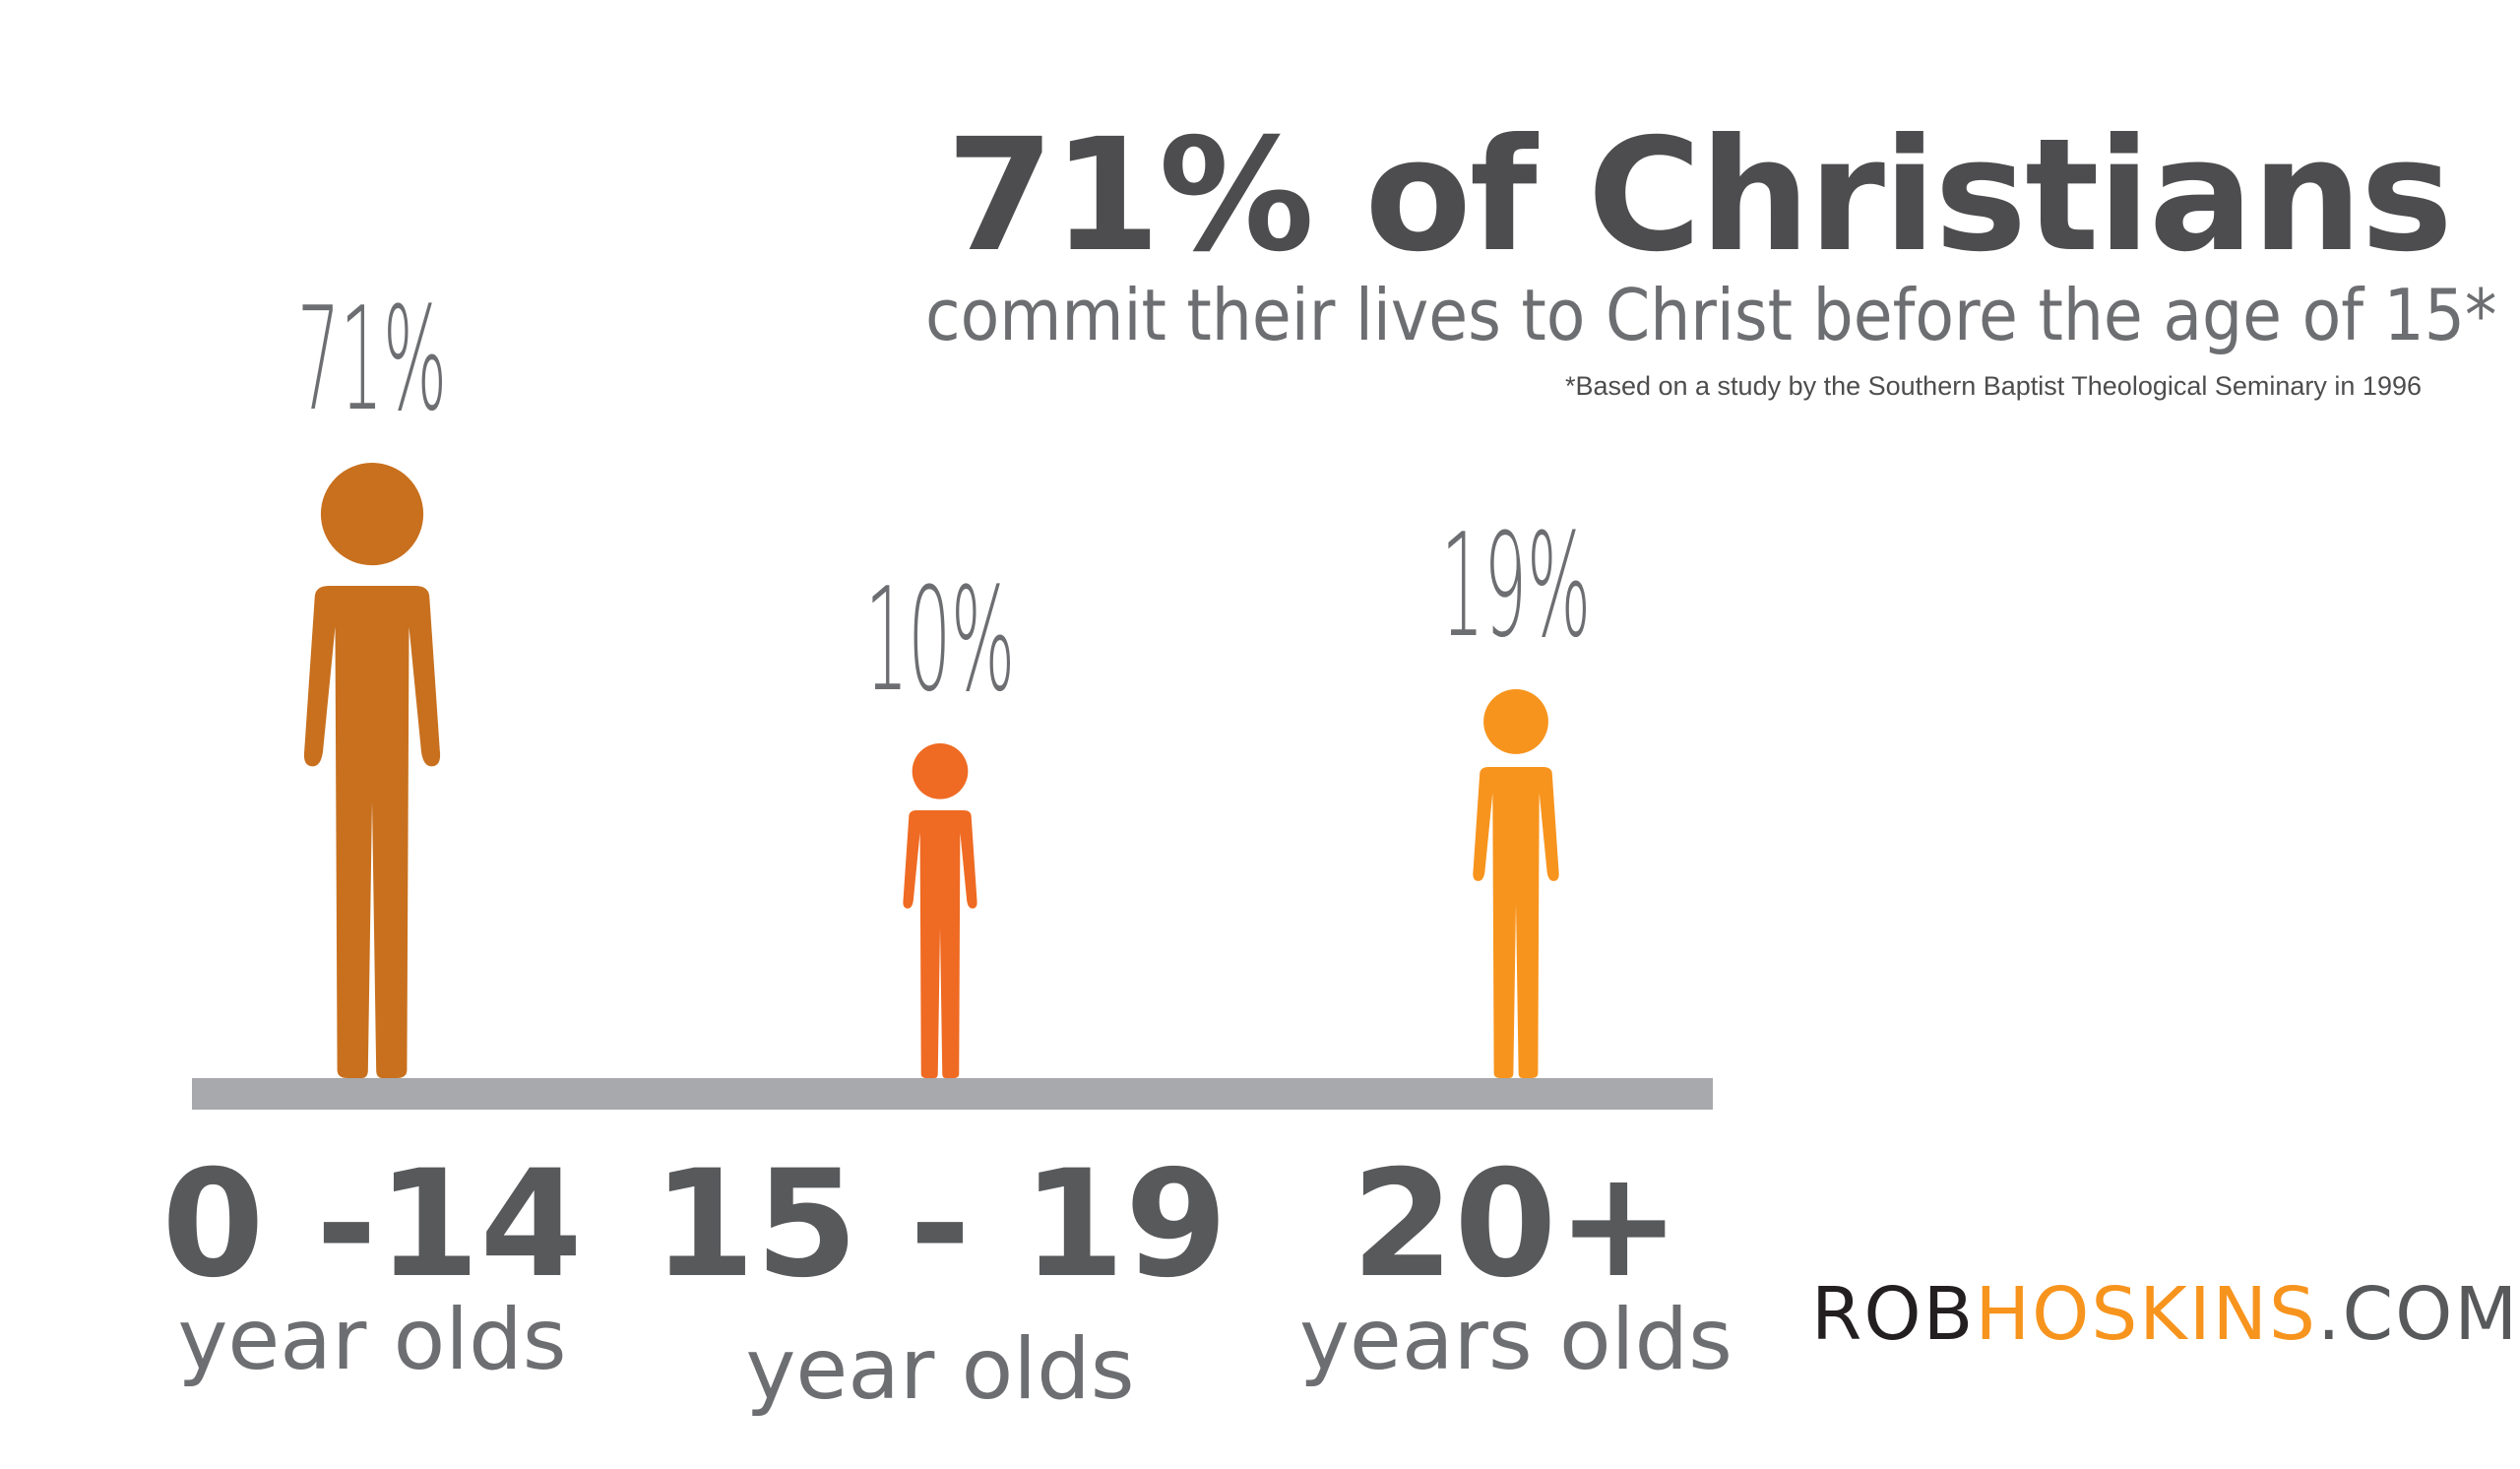 The width and height of the screenshot is (2520, 1469). I want to click on brand-logo: ROBHOSKINS.COM, so click(2164, 1314).